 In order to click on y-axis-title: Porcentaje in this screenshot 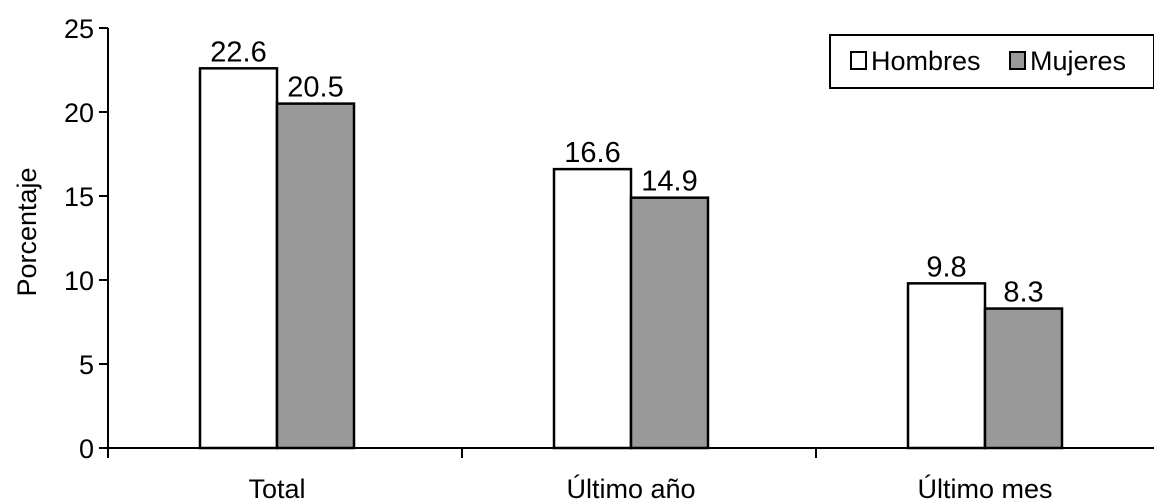, I will do `click(27, 231)`.